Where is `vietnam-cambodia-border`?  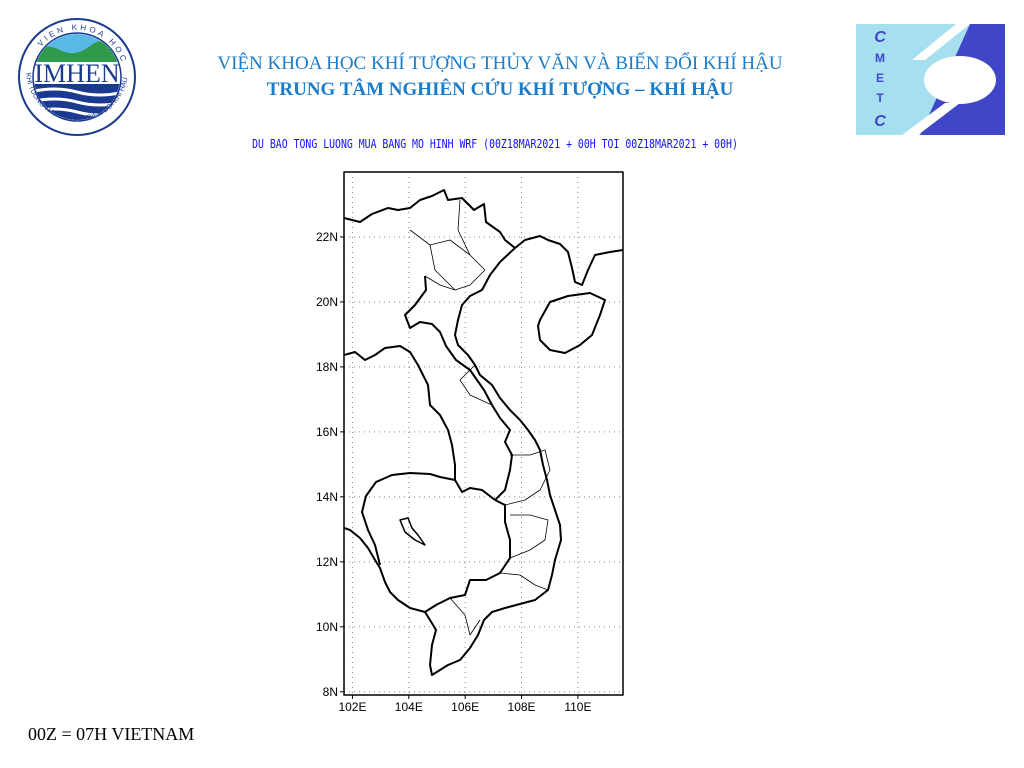
vietnam-cambodia-border is located at coordinates (467, 556).